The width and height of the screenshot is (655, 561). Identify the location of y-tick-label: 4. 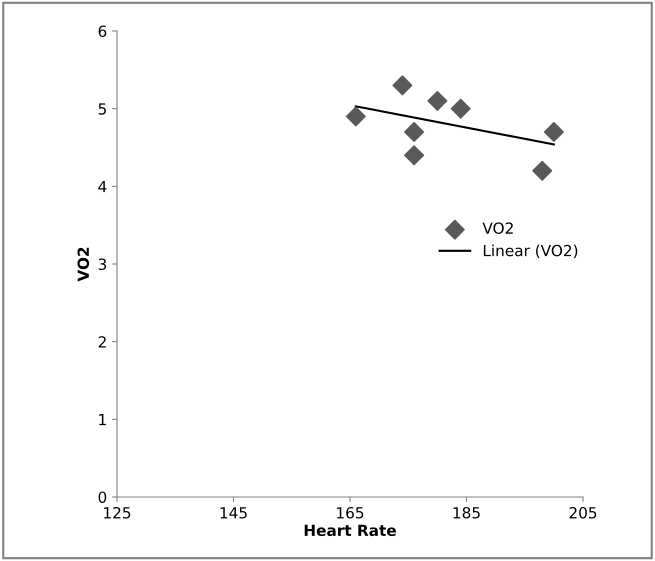
(102, 186).